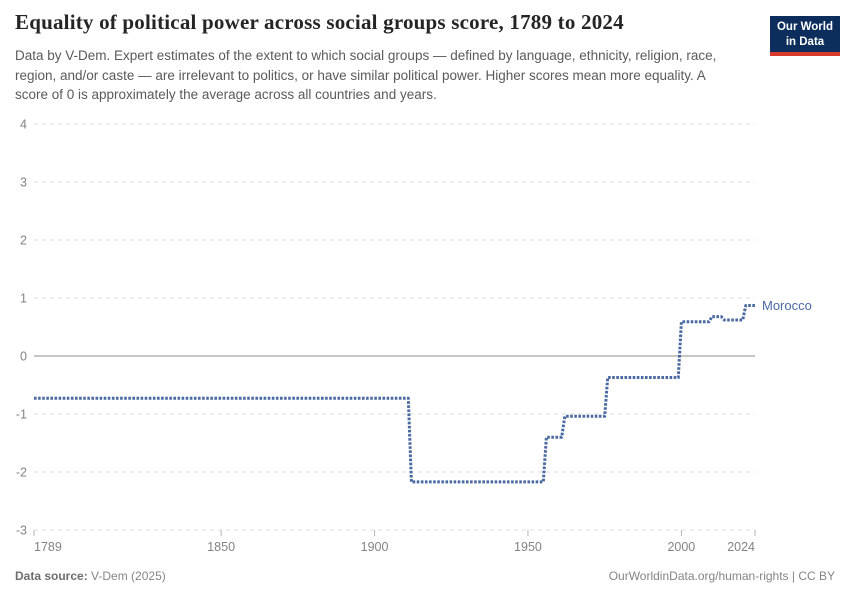  I want to click on y-axis-tick-label: -2, so click(21, 473).